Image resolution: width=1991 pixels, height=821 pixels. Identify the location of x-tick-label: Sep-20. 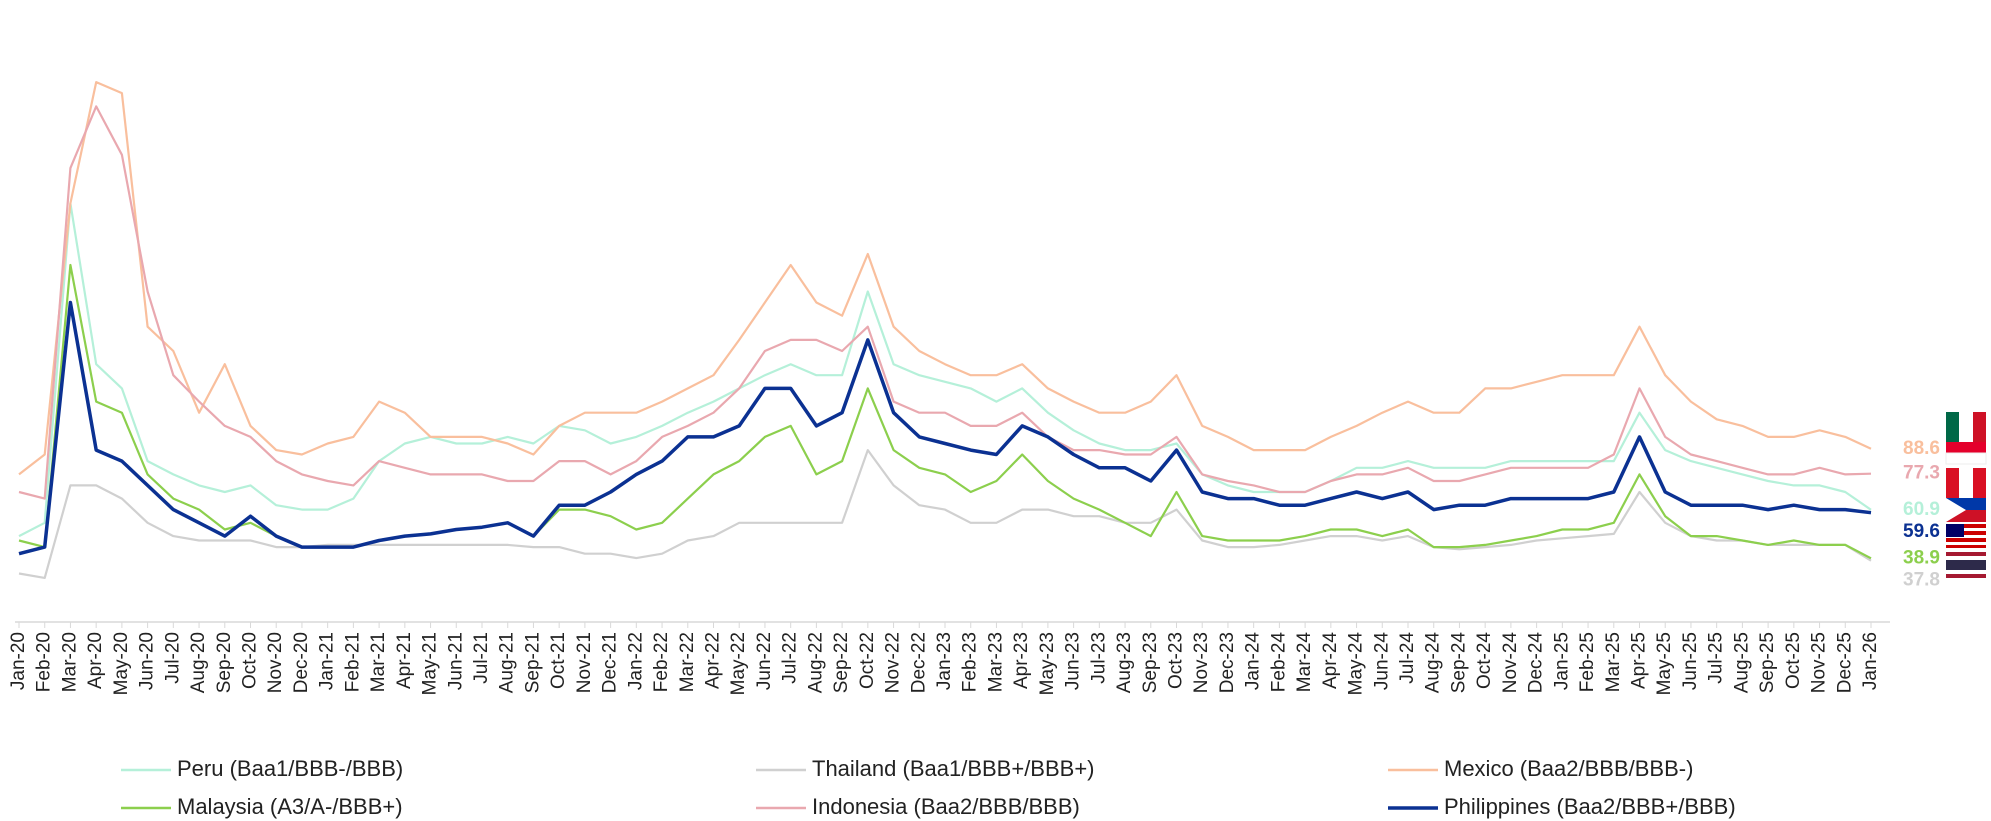
(224, 662).